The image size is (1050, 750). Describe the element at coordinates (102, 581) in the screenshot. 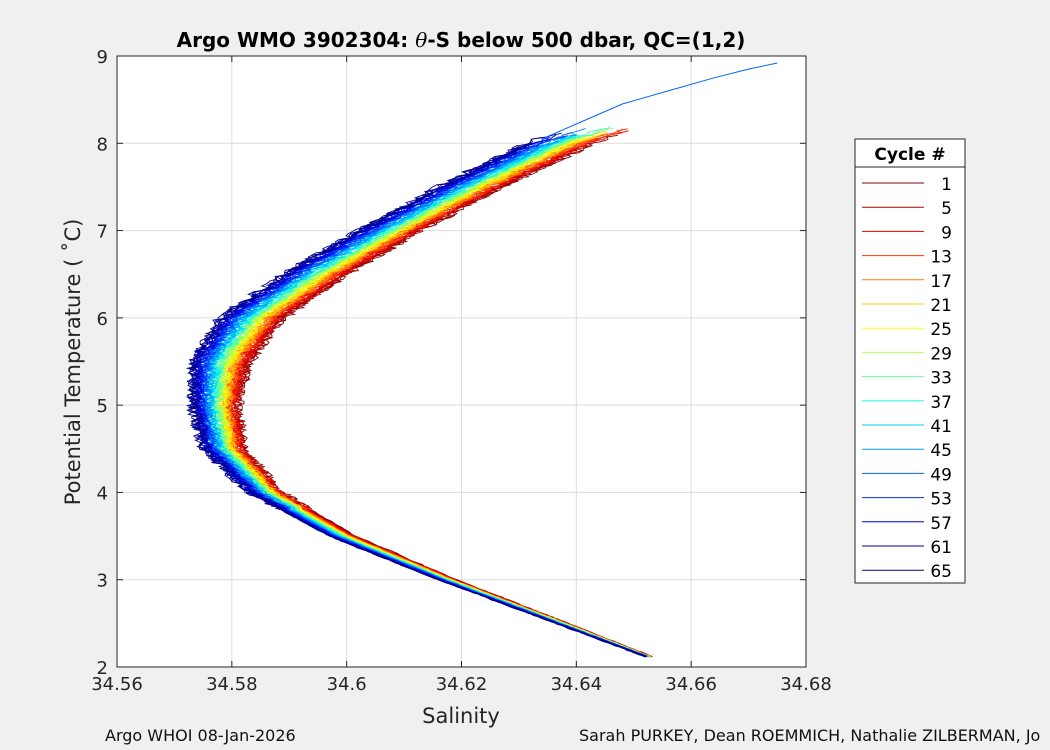

I see `y-tick-label: 3` at that location.